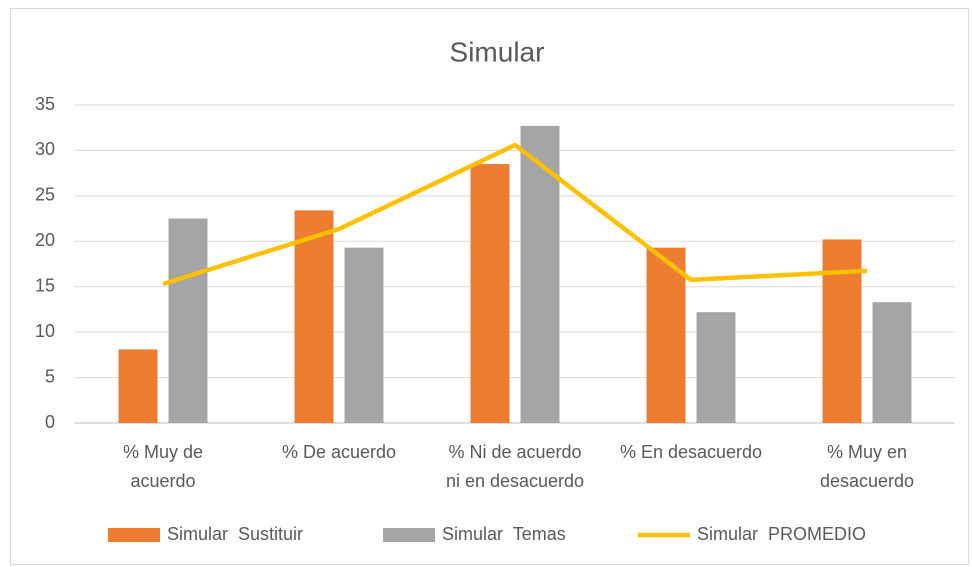 The height and width of the screenshot is (567, 972). Describe the element at coordinates (235, 534) in the screenshot. I see `legend-label: Simular Sustituir` at that location.